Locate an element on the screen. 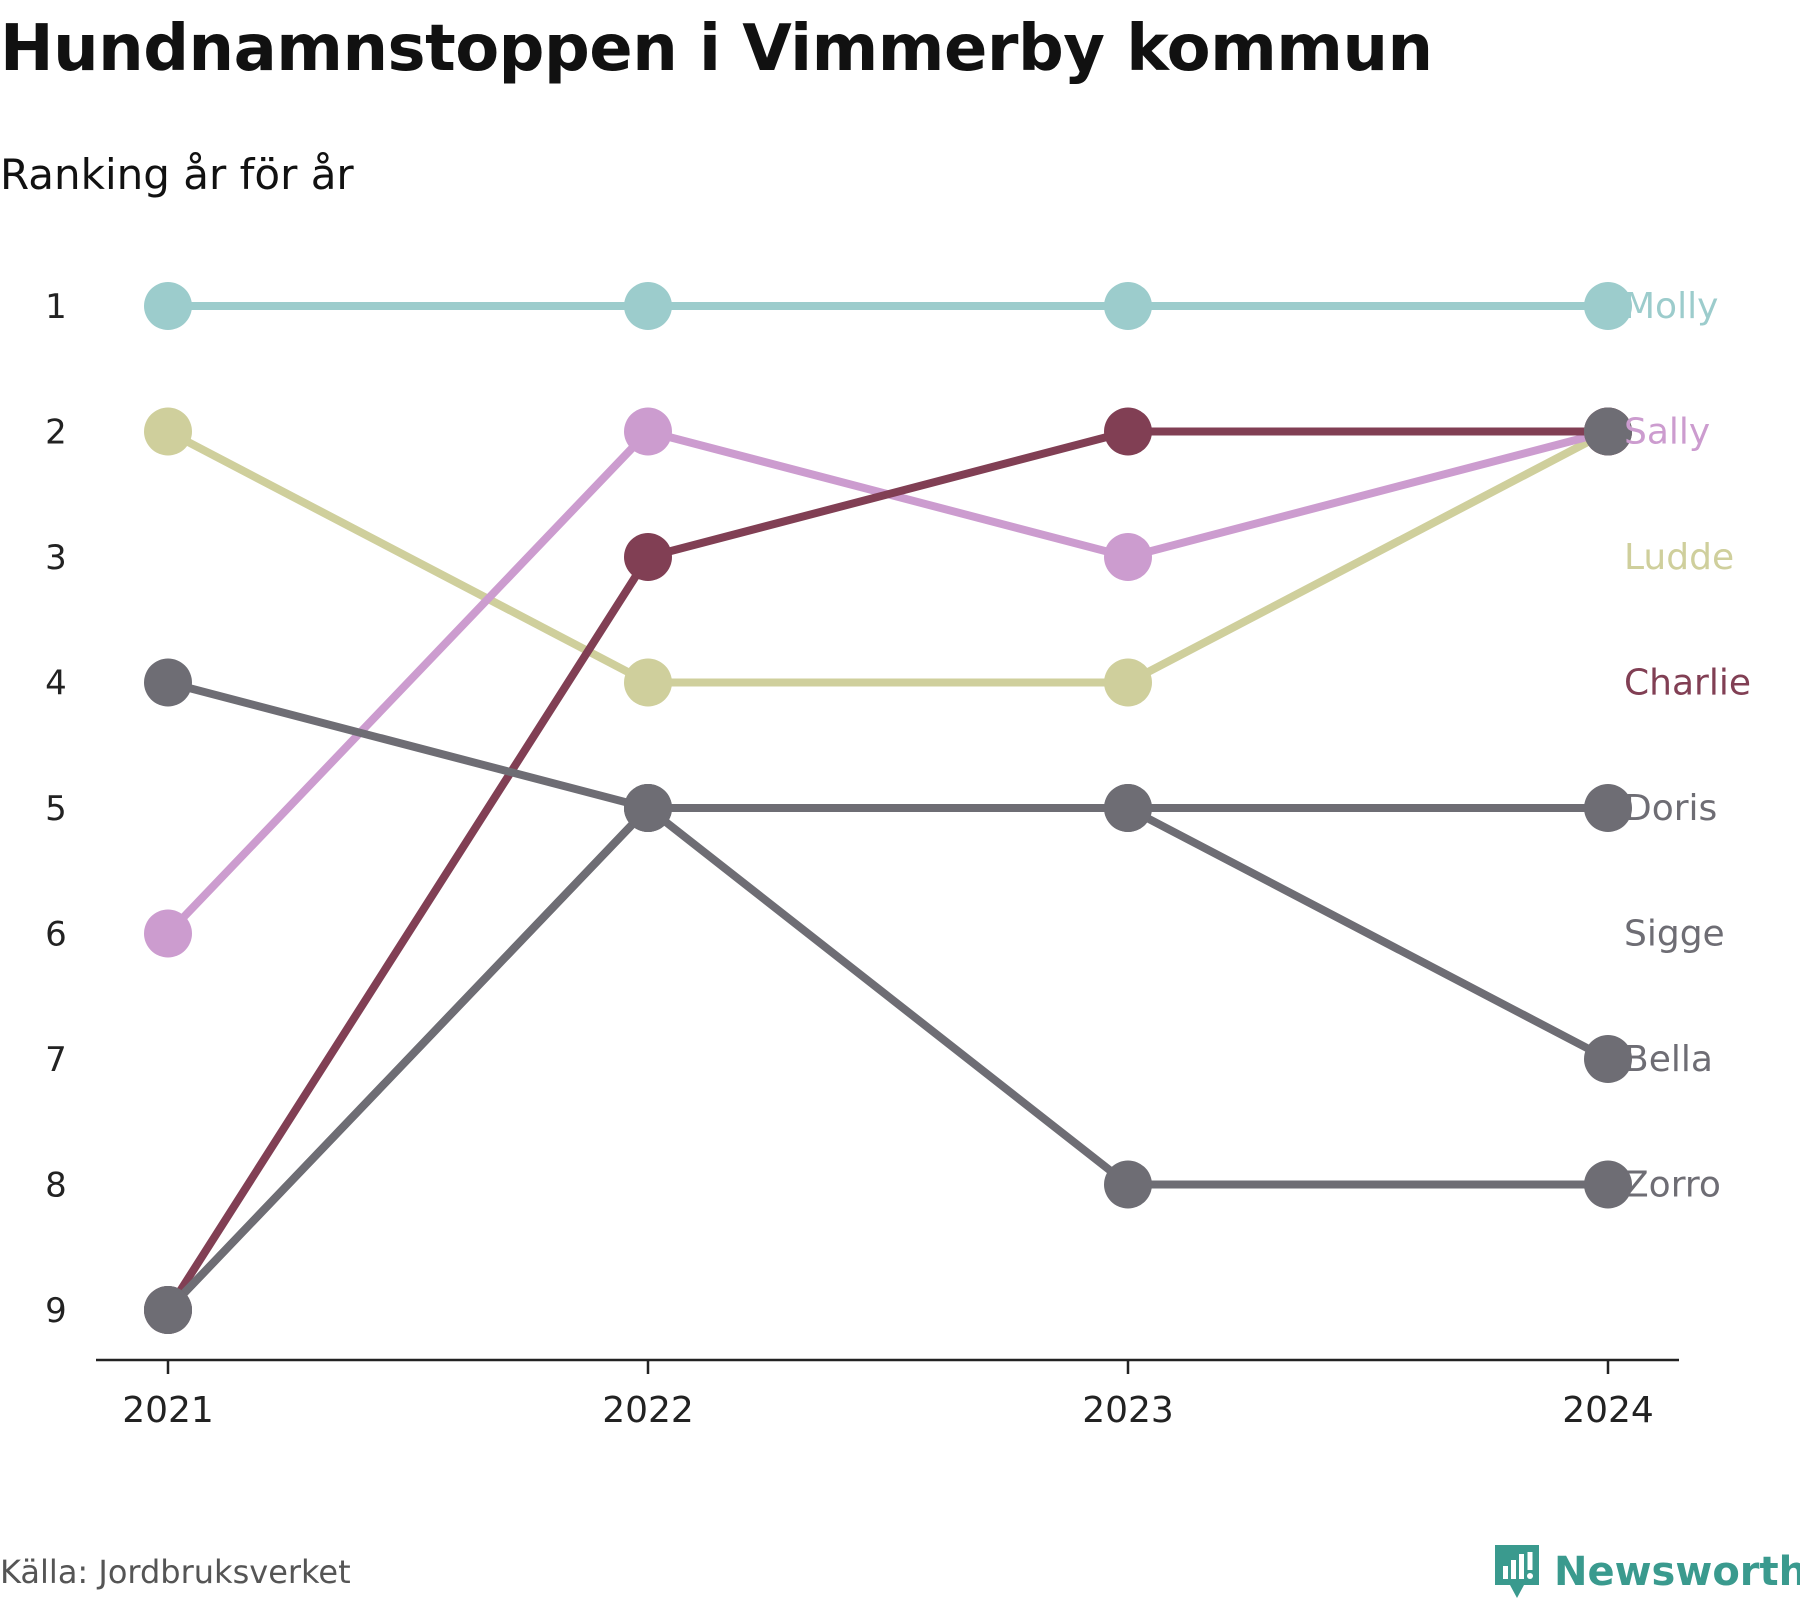  y-tick-label: 3 is located at coordinates (56, 558).